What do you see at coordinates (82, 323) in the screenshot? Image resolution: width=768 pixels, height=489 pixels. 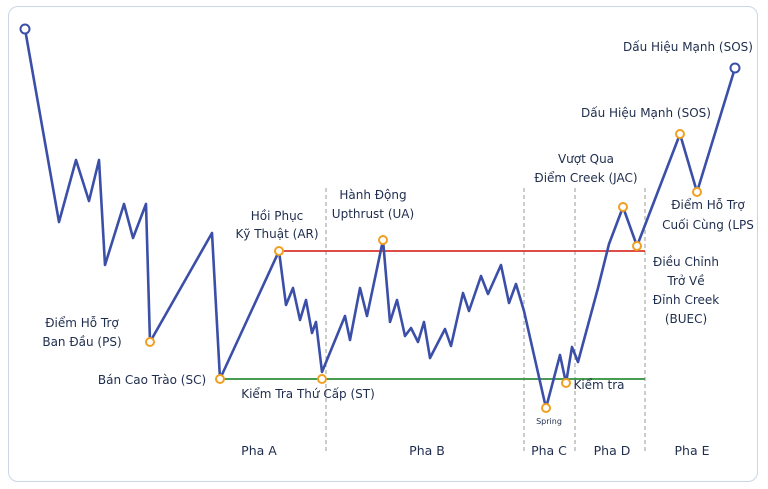 I see `label-ps-line1: Điểm Hỗ Trợ` at bounding box center [82, 323].